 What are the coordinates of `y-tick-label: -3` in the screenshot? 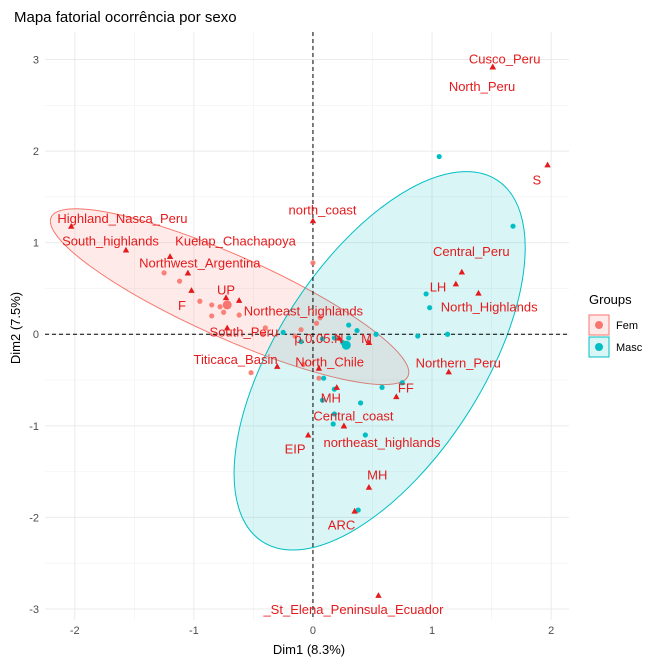 It's located at (34, 610).